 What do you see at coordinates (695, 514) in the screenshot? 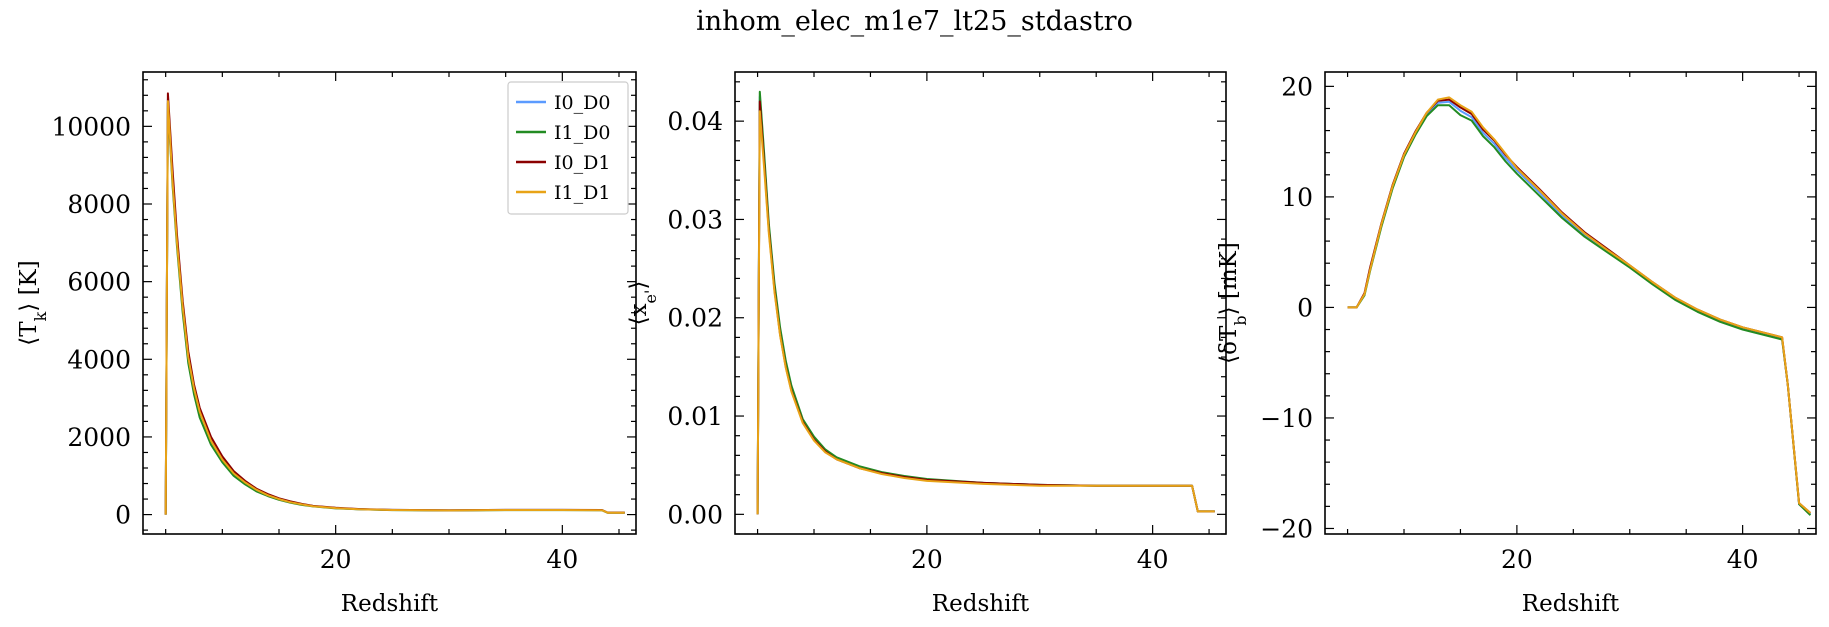
I see `y-tick-label: 0.00` at bounding box center [695, 514].